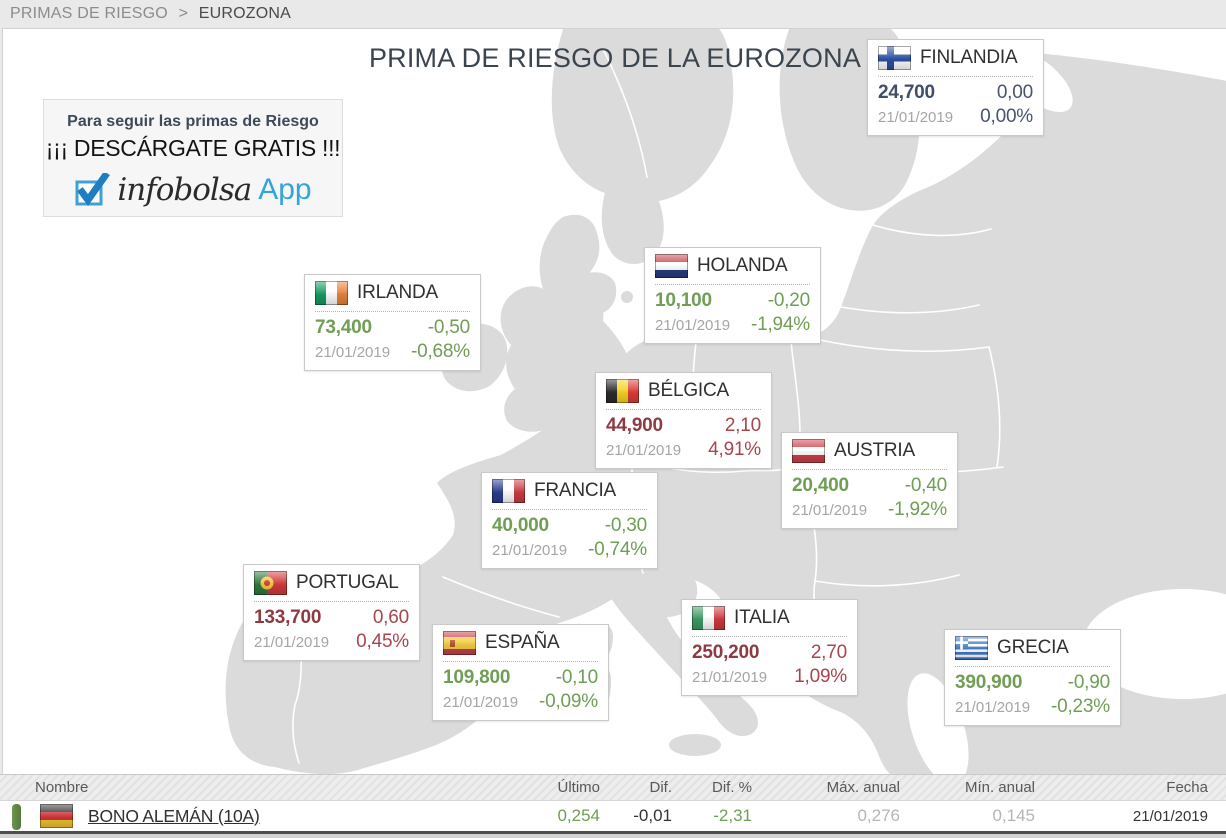 The height and width of the screenshot is (838, 1226). What do you see at coordinates (780, 324) in the screenshot?
I see `difference-percent: -1,94%` at bounding box center [780, 324].